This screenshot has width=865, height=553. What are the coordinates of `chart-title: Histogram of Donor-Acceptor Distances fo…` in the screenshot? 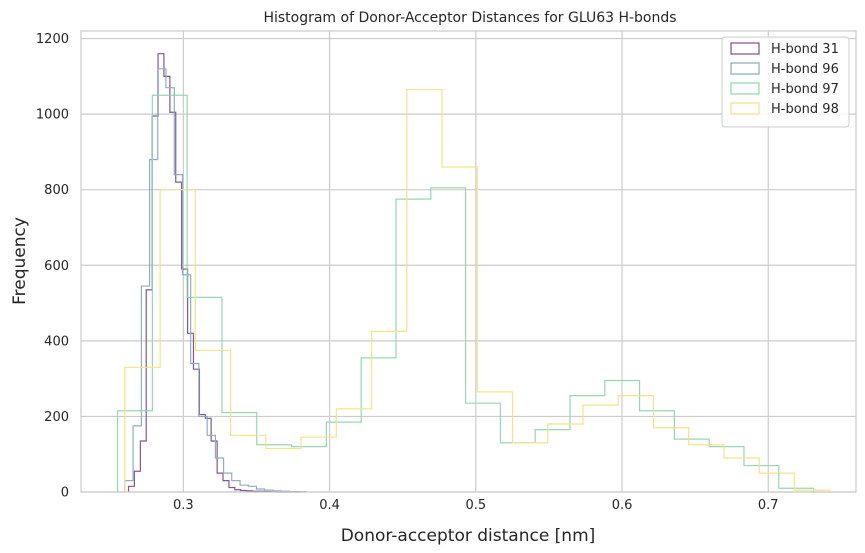 It's located at (469, 18).